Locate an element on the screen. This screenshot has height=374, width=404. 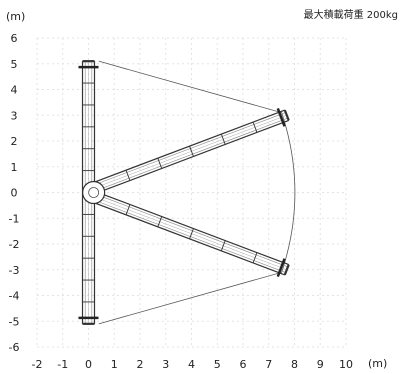
x-tick-label: 6 is located at coordinates (243, 364).